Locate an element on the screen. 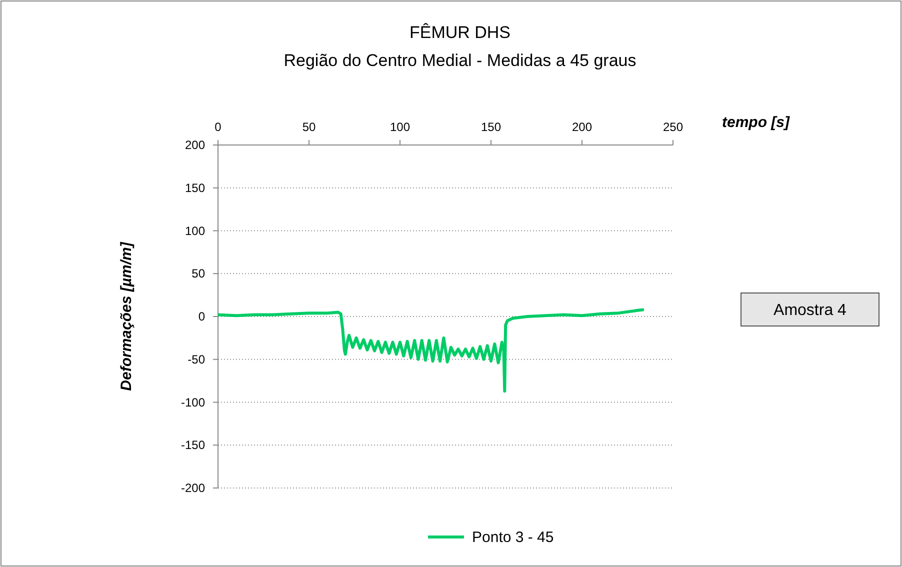 Image resolution: width=902 pixels, height=567 pixels. x-tick-label: 50 is located at coordinates (309, 127).